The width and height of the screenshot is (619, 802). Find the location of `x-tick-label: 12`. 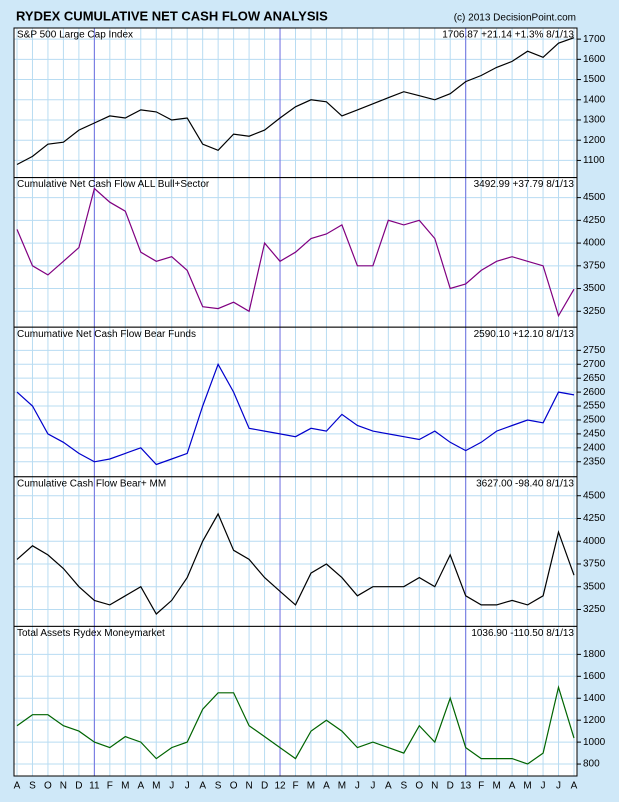

x-tick-label: 12 is located at coordinates (280, 786).